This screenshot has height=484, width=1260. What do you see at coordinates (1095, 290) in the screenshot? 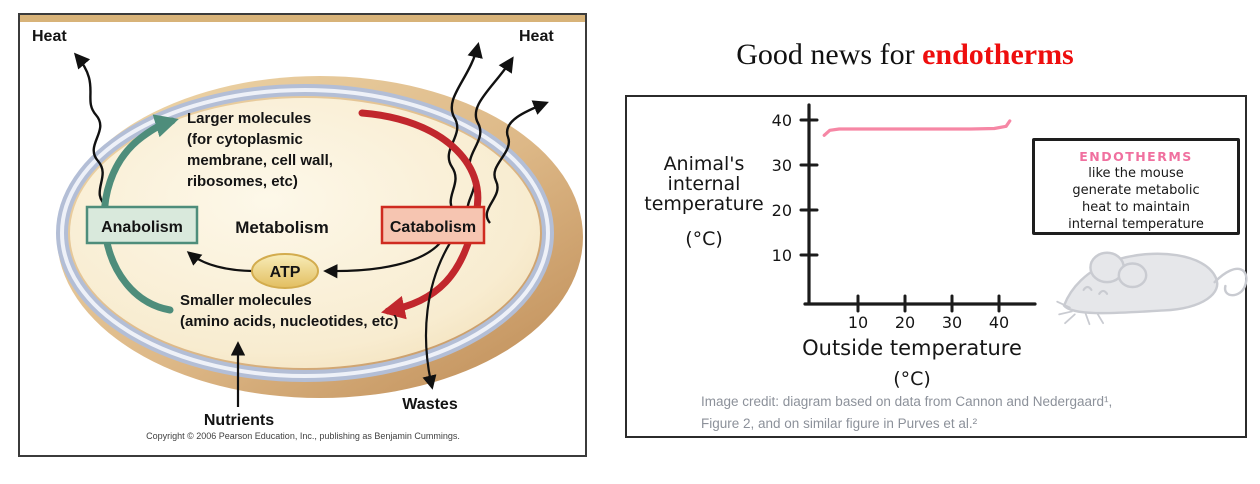
I see `mouse-eyes` at bounding box center [1095, 290].